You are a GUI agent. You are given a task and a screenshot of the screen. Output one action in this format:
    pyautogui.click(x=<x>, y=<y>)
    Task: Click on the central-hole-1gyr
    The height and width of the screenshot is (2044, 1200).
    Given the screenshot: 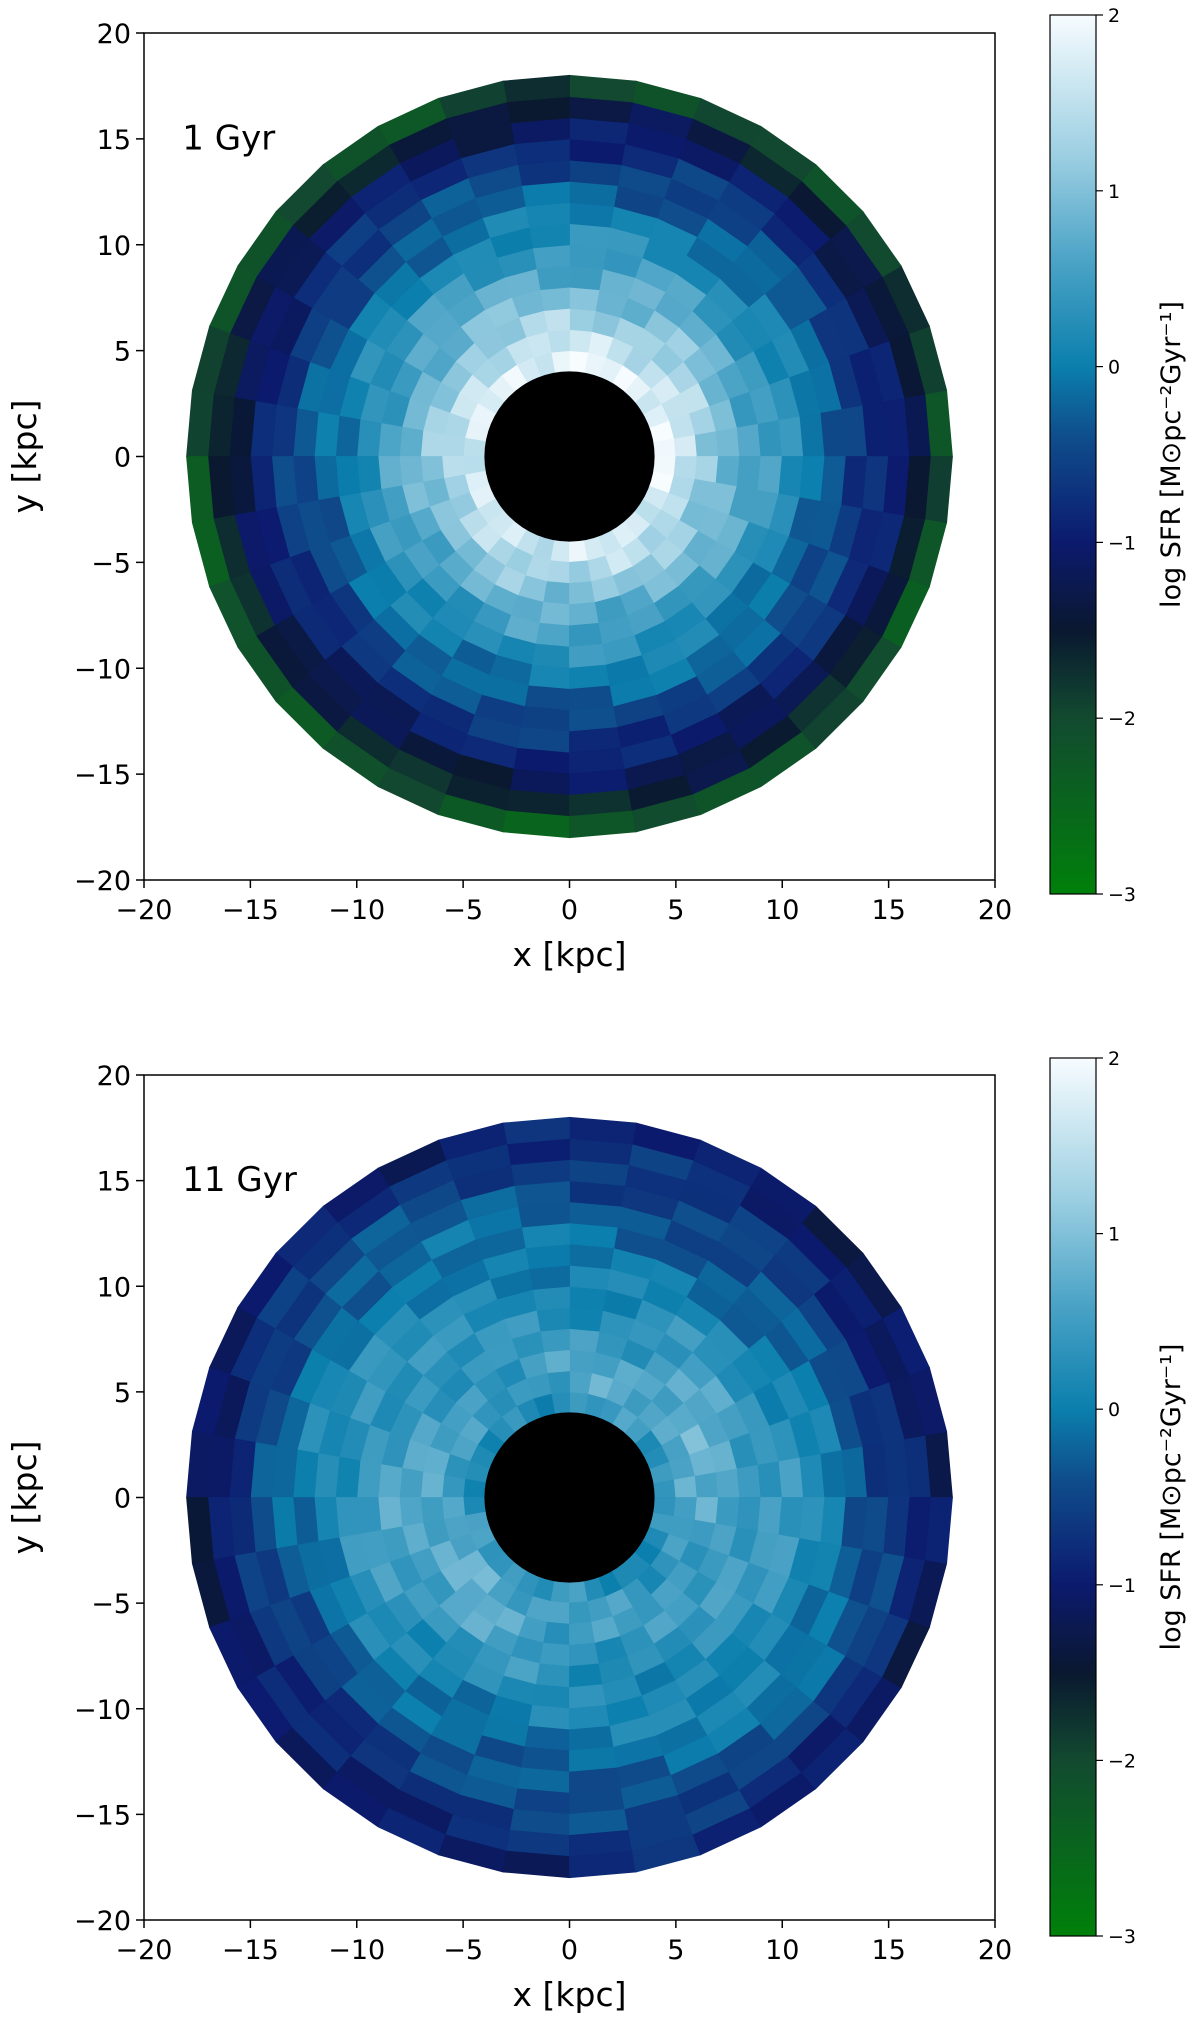 What is the action you would take?
    pyautogui.click(x=569, y=456)
    